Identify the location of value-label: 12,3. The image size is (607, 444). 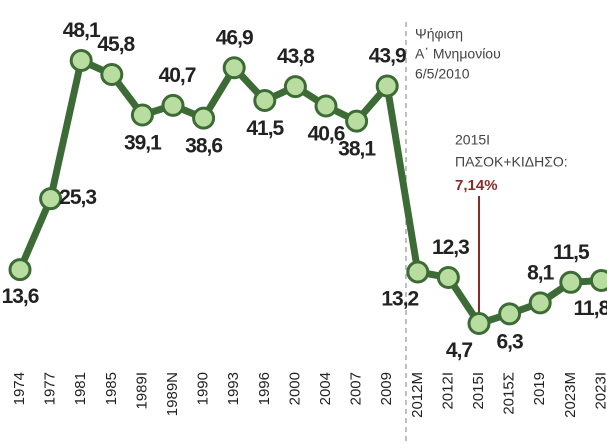
(450, 247).